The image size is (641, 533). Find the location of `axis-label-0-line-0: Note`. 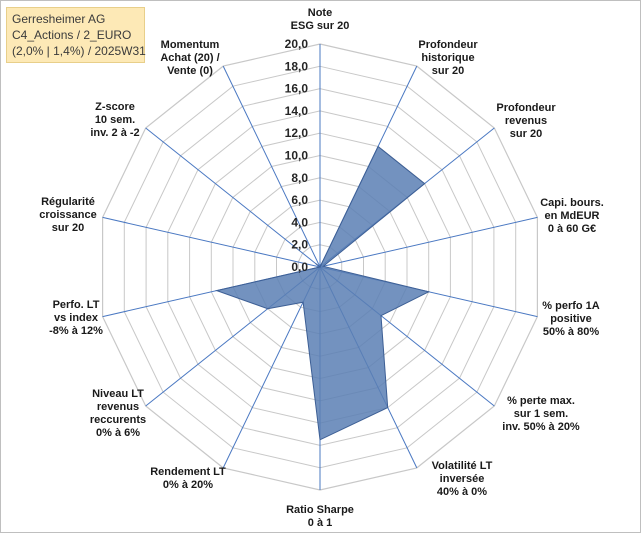

axis-label-0-line-0: Note is located at coordinates (320, 13).